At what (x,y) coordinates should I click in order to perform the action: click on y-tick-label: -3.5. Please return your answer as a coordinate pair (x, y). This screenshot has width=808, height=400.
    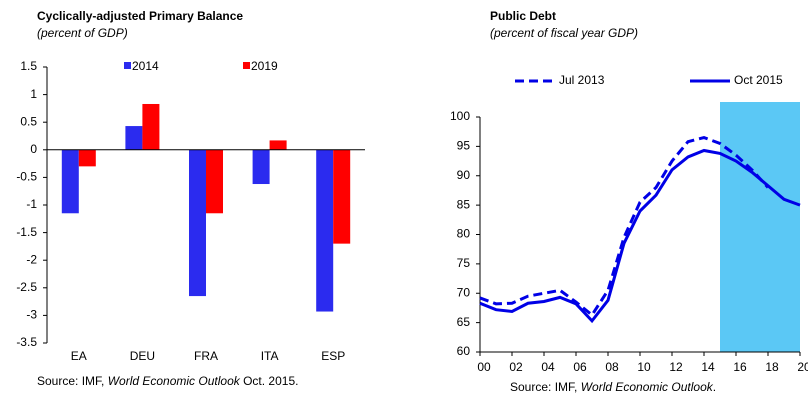
    Looking at the image, I should click on (26, 342).